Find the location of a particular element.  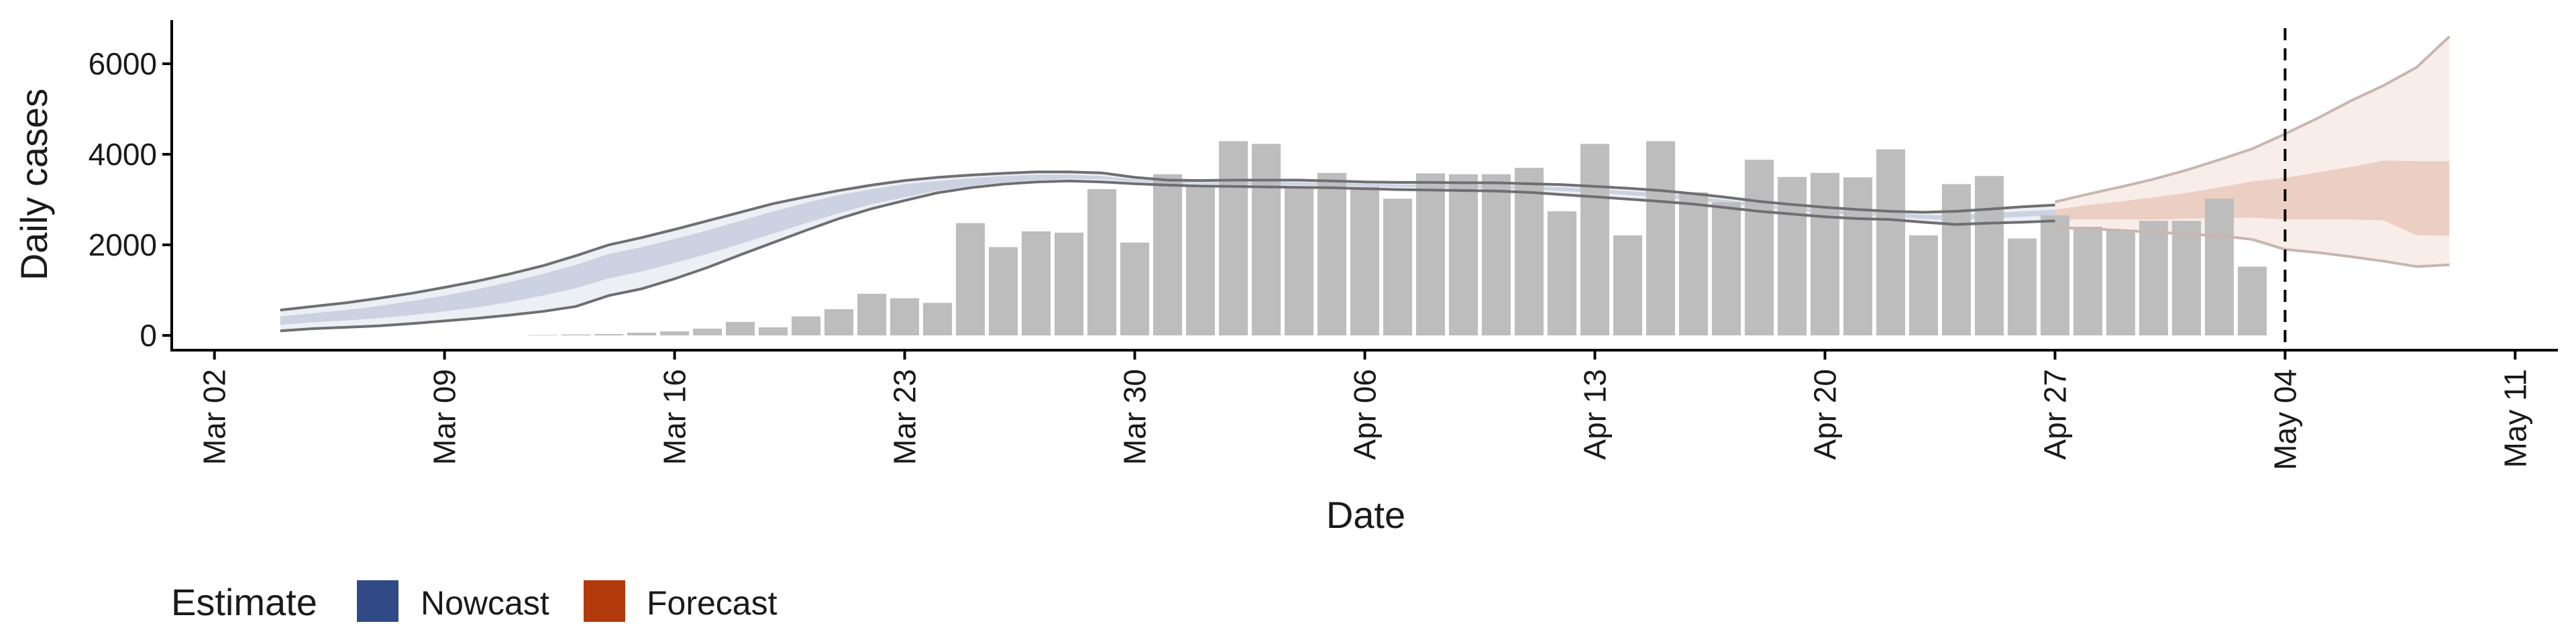

legend-label-nowcast: Nowcast is located at coordinates (485, 603).